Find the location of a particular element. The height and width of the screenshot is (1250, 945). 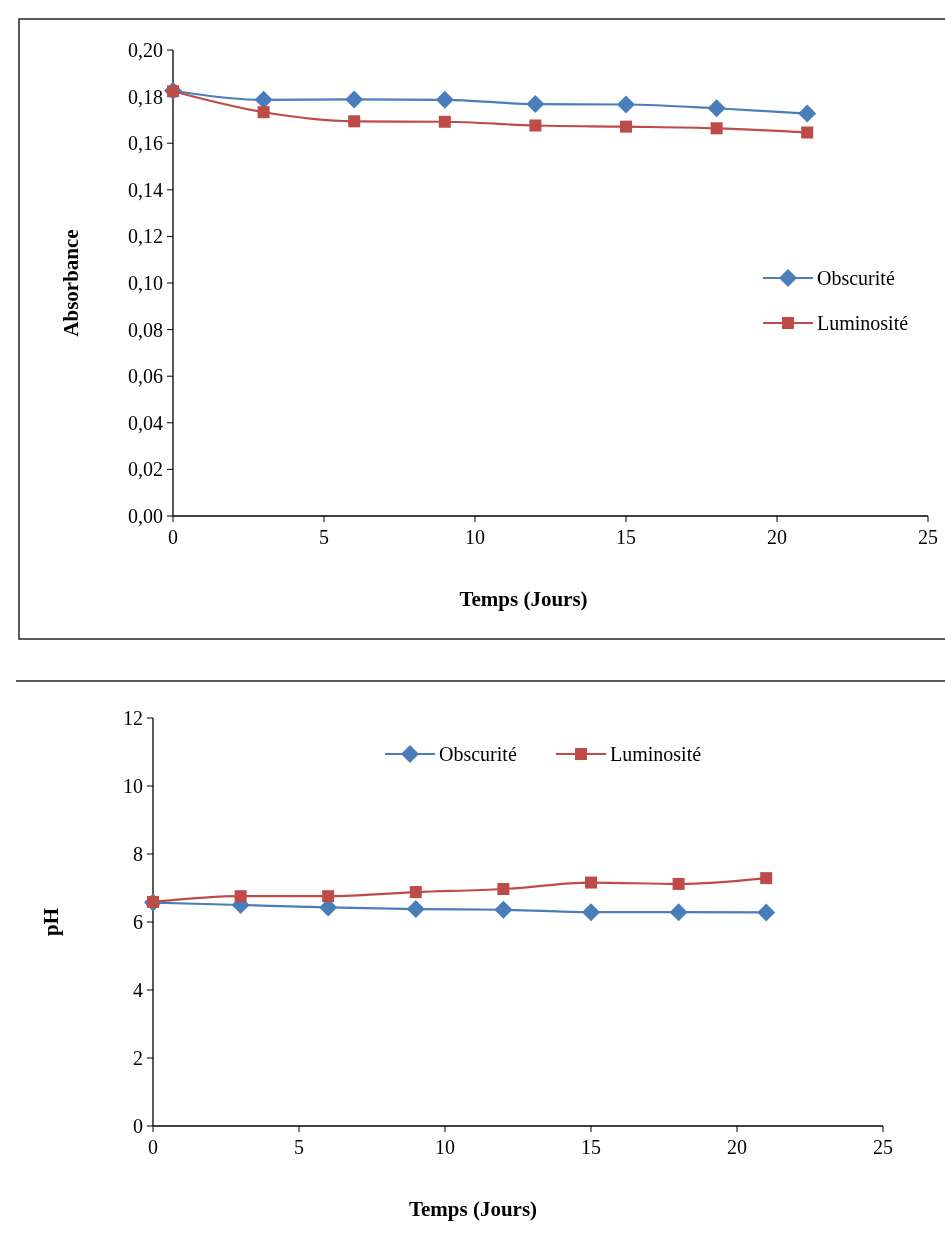

y-tick-label: 4 is located at coordinates (138, 990).